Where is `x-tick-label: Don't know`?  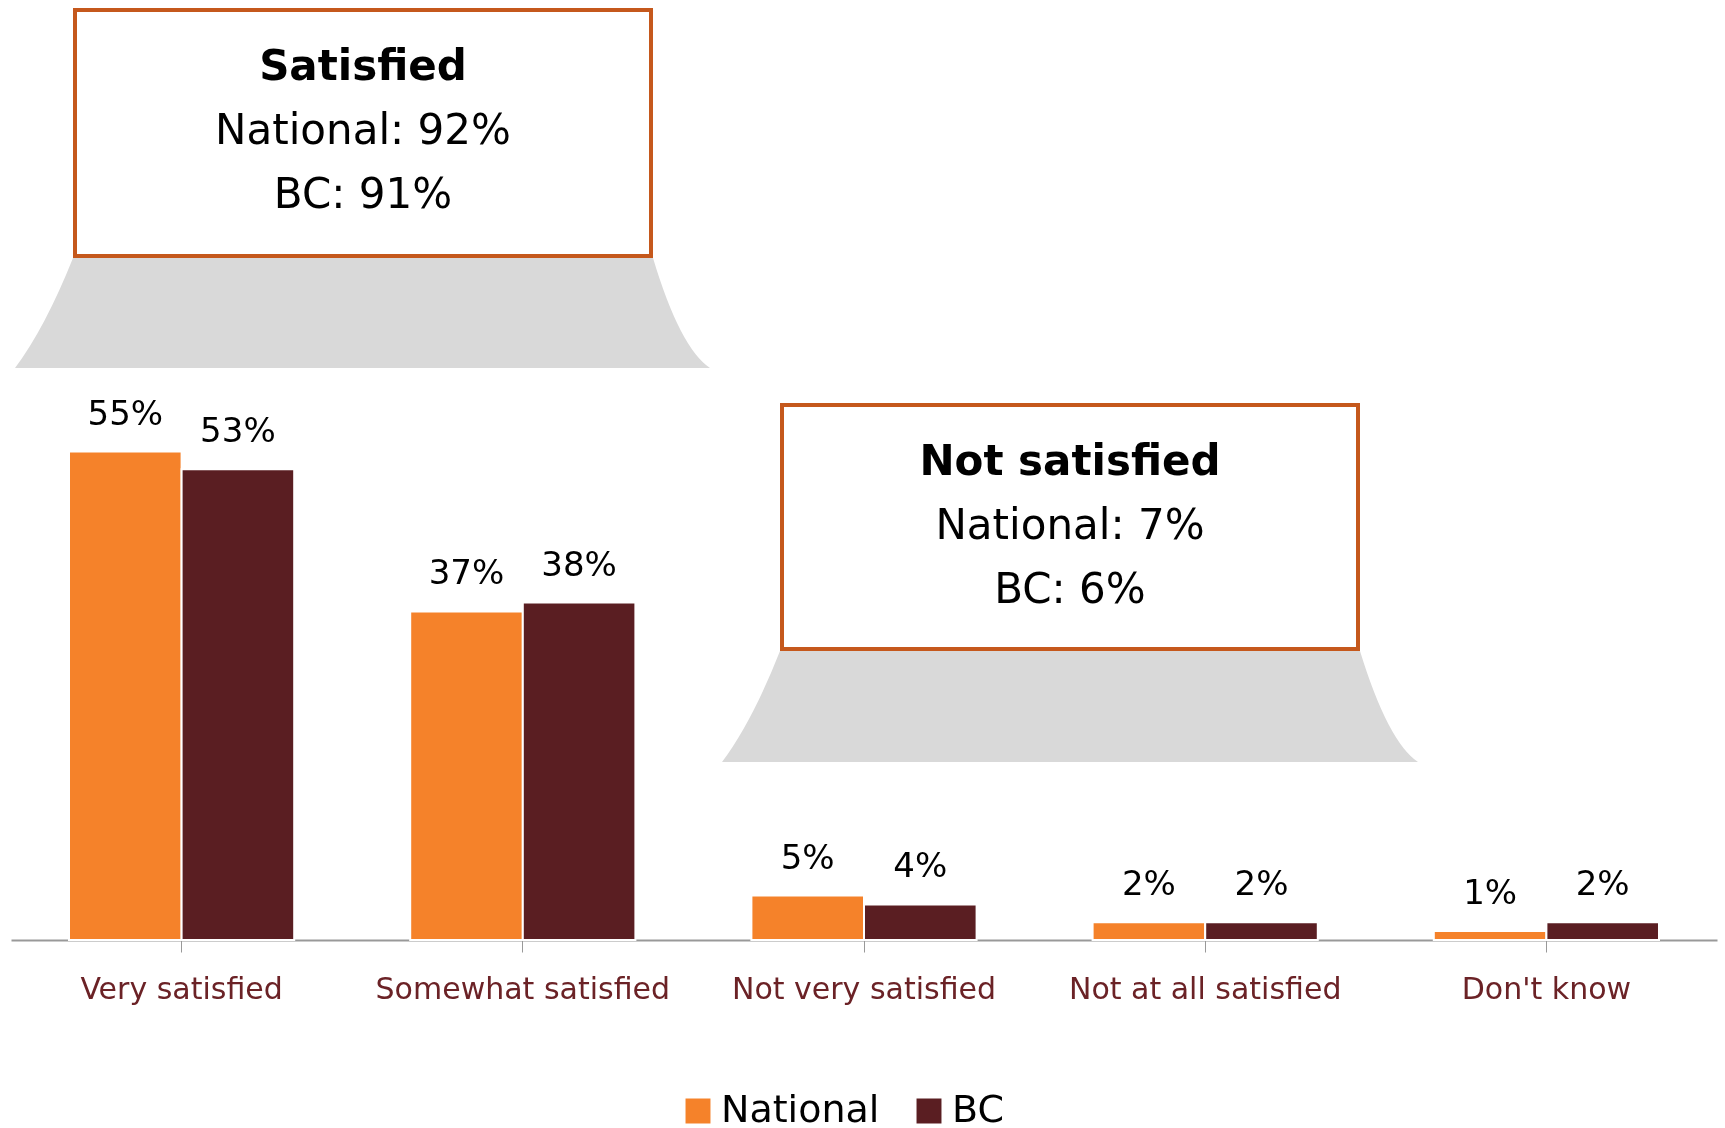 x-tick-label: Don't know is located at coordinates (1546, 988).